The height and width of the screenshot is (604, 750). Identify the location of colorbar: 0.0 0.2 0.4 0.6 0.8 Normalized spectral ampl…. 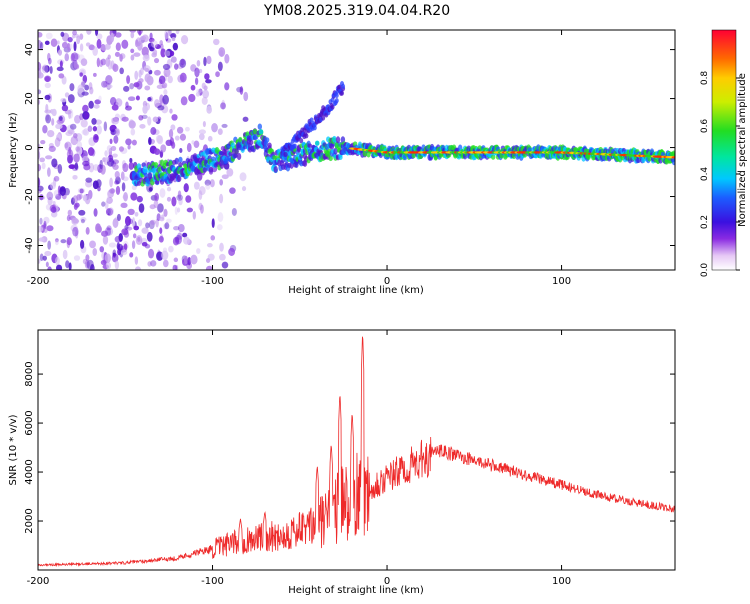
(724, 153).